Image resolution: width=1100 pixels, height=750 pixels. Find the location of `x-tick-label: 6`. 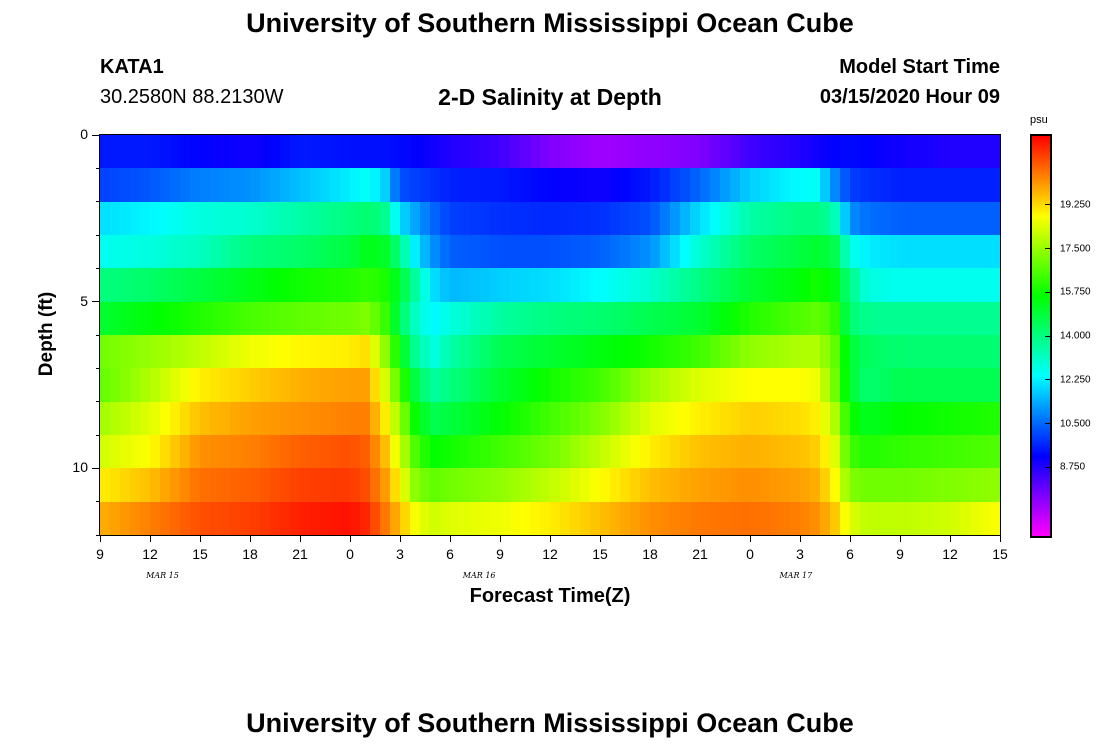

x-tick-label: 6 is located at coordinates (450, 554).